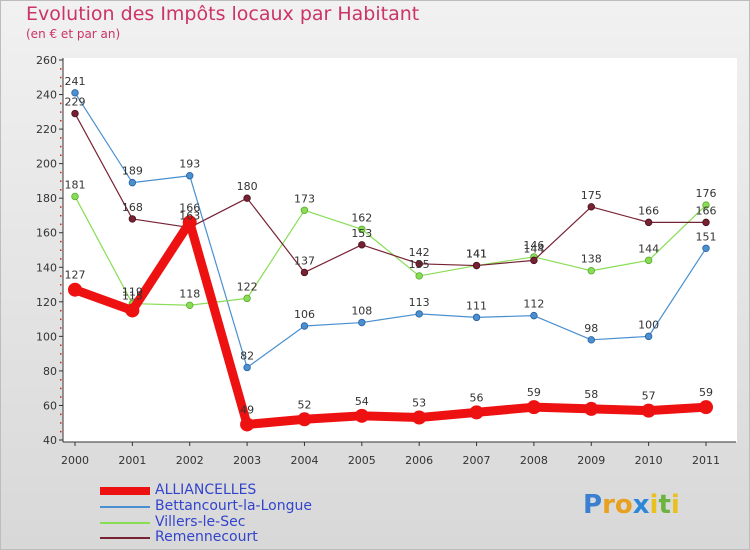 The image size is (750, 550). Describe the element at coordinates (304, 260) in the screenshot. I see `data-label-remennecourt: 137` at that location.